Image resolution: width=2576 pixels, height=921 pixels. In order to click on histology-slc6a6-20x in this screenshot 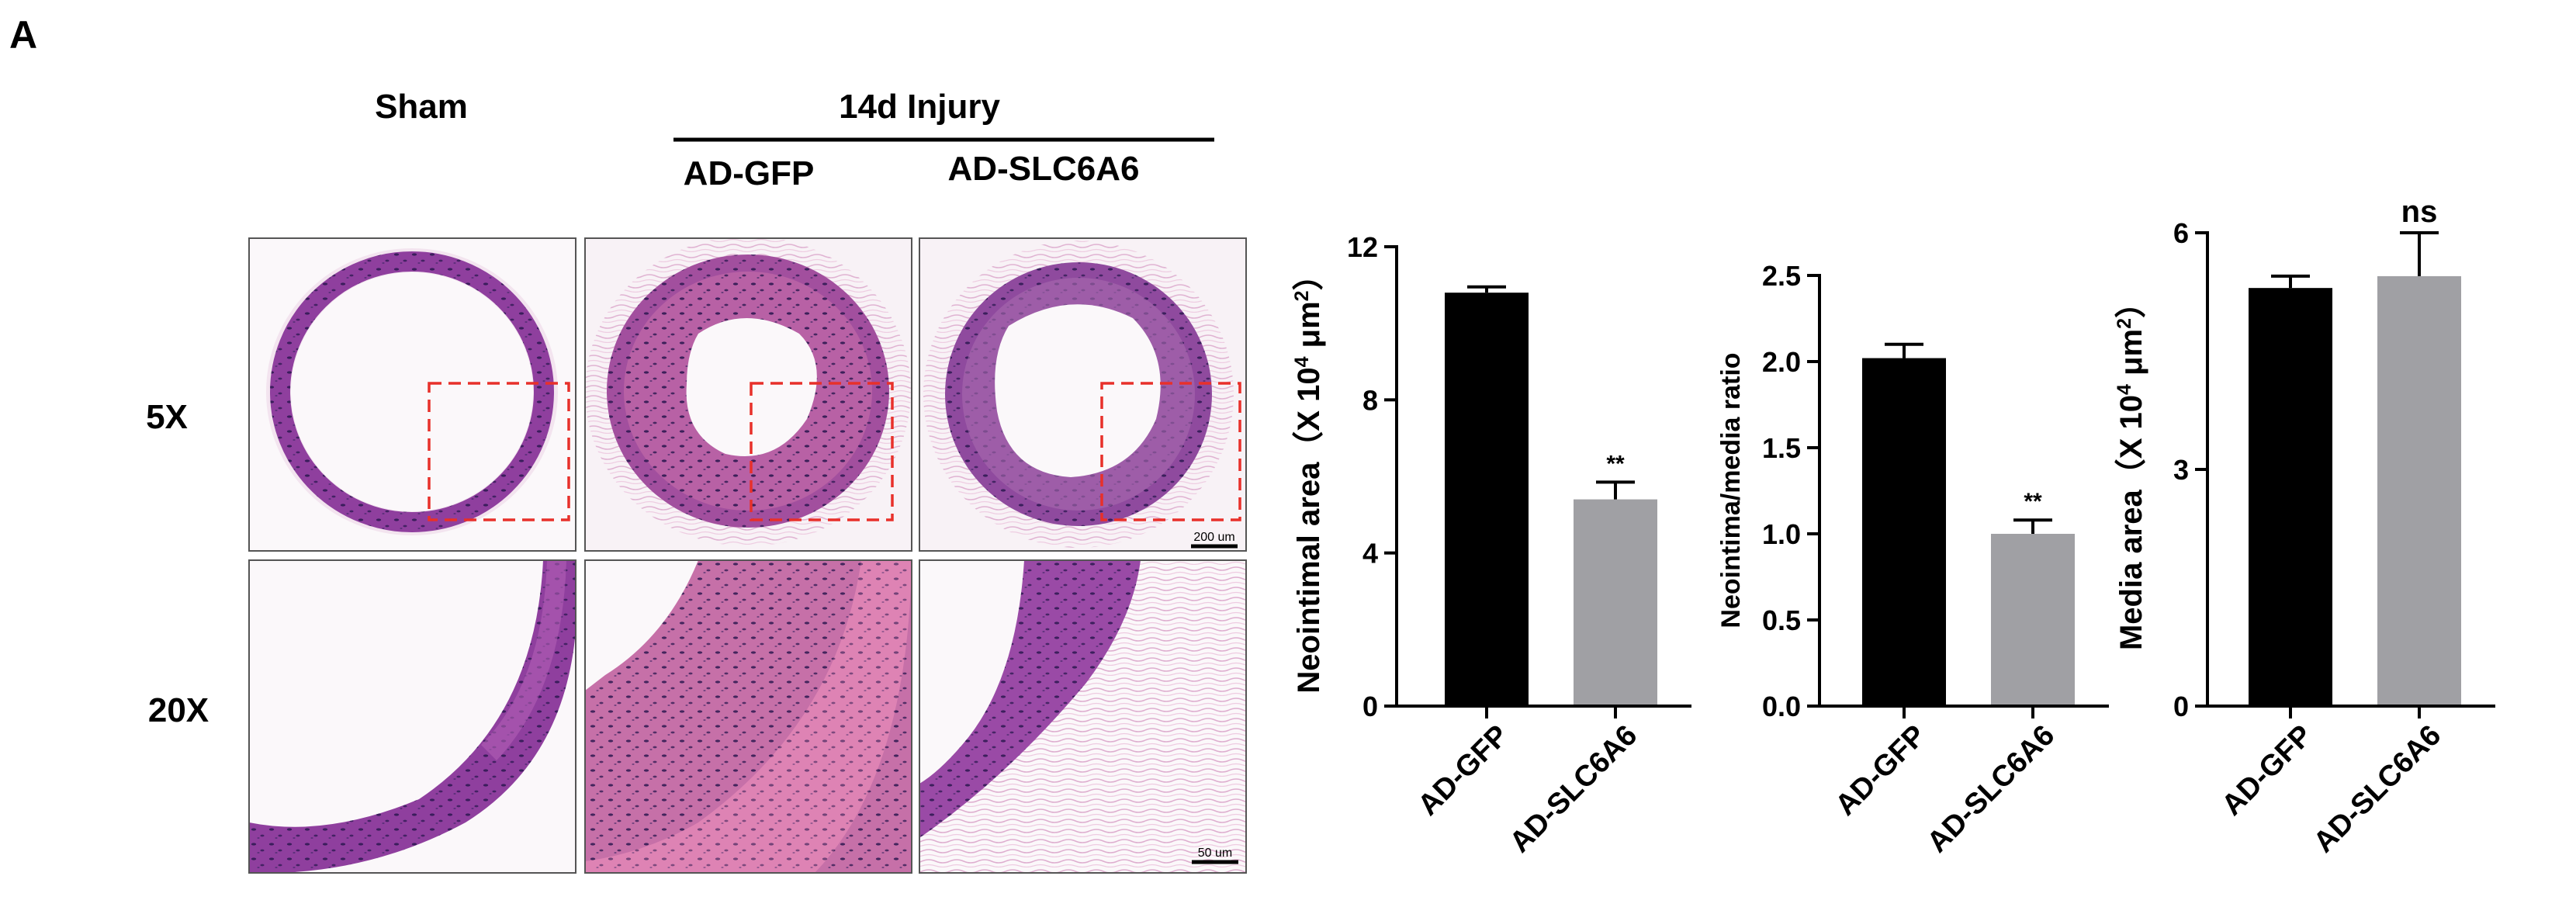, I will do `click(1082, 716)`.